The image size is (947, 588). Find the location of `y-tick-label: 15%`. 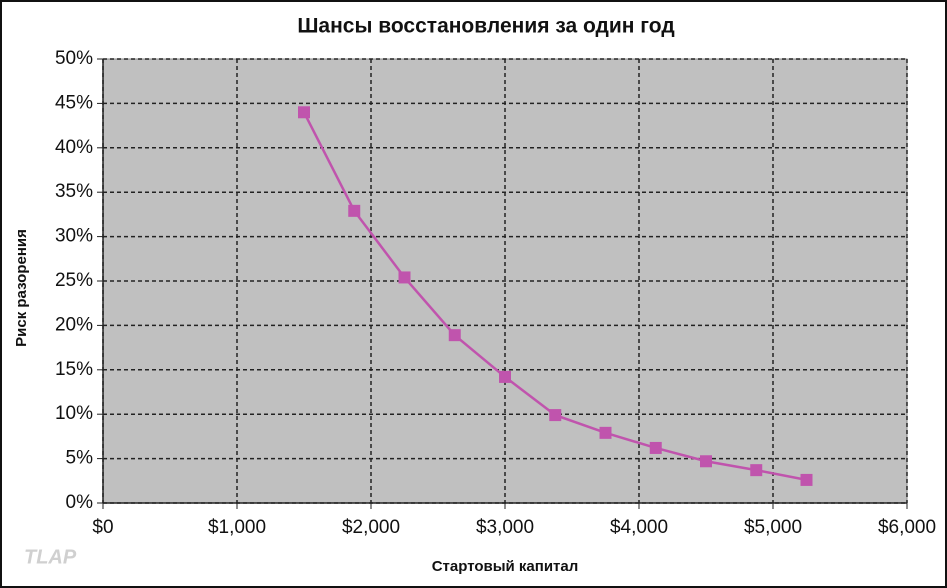

y-tick-label: 15% is located at coordinates (74, 369).